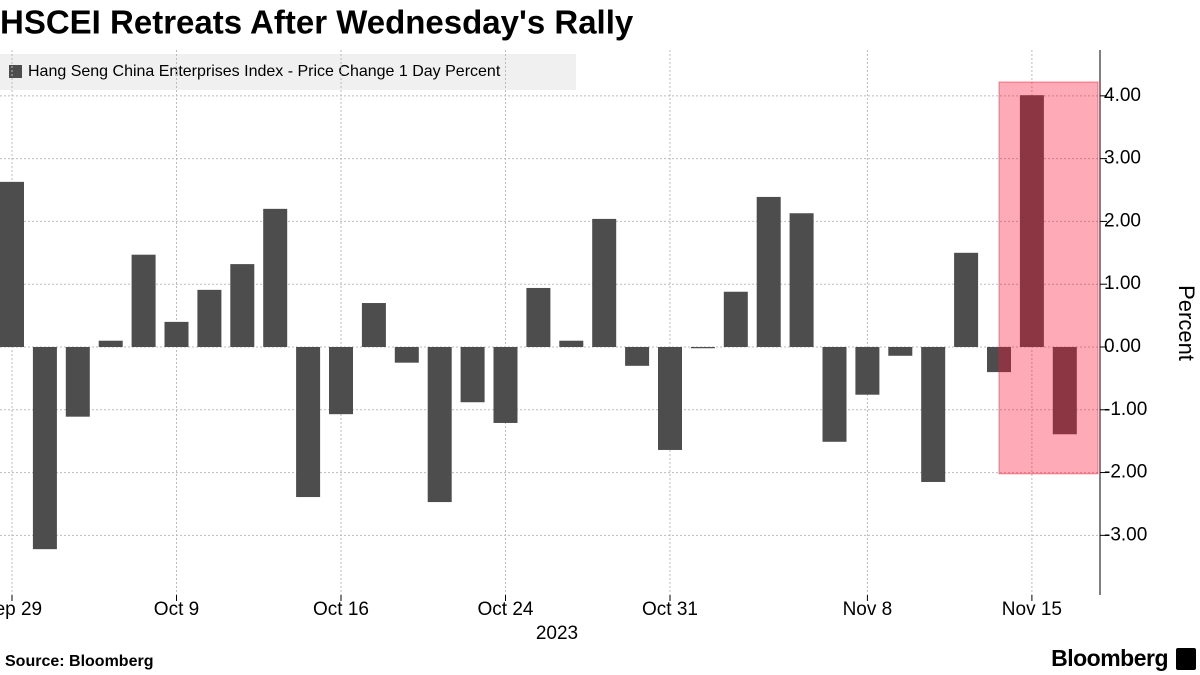  I want to click on source: Source: Bloomberg, so click(79, 661).